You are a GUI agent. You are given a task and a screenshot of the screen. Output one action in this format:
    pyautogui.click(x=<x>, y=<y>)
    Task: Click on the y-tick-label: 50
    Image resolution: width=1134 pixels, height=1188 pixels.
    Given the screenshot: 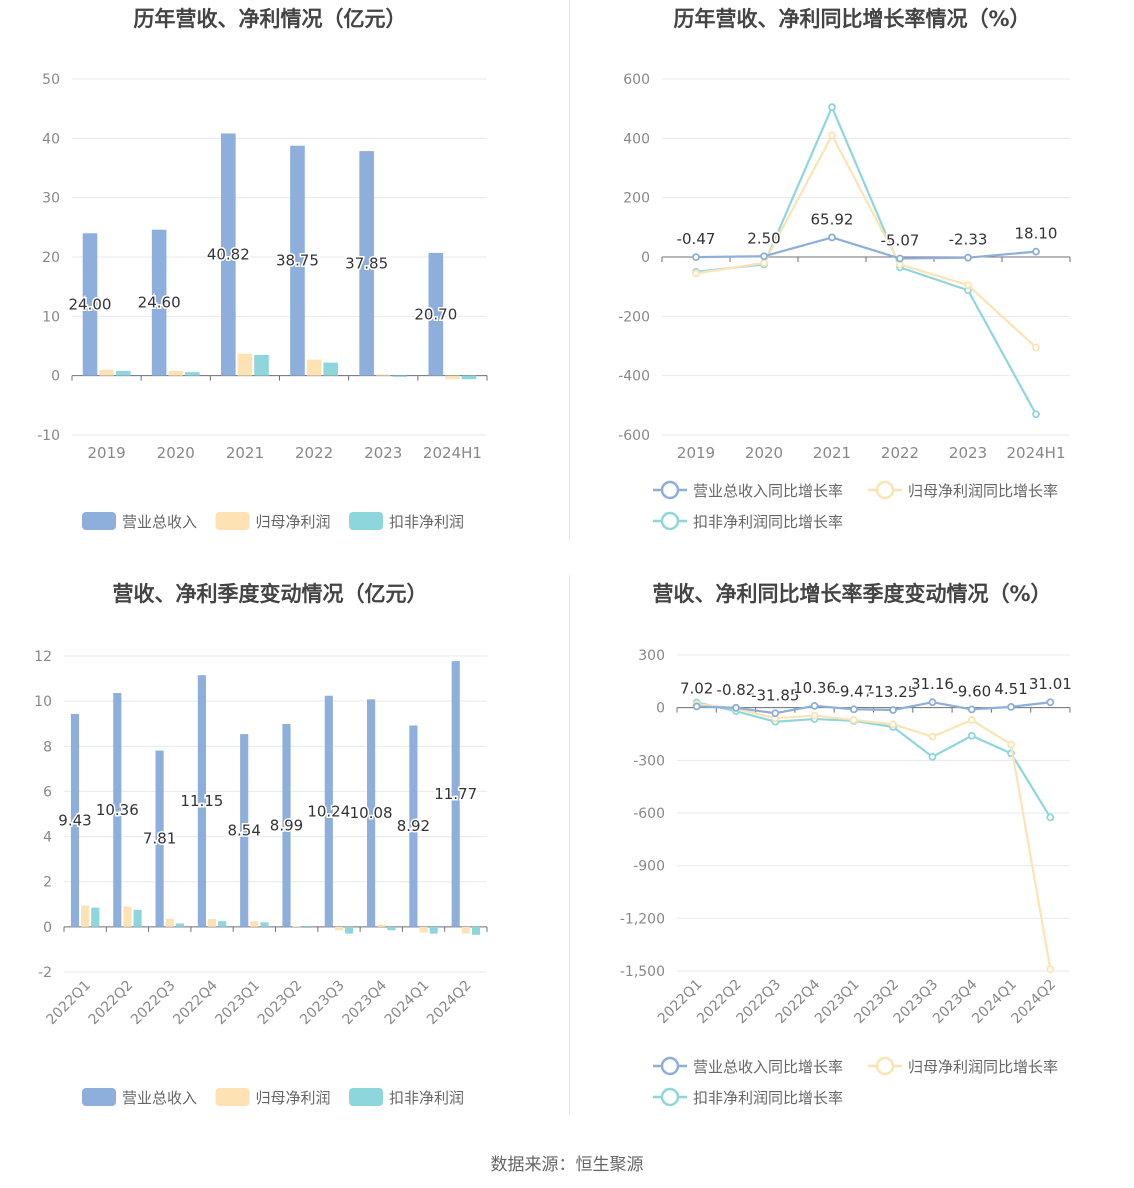 What is the action you would take?
    pyautogui.click(x=51, y=80)
    